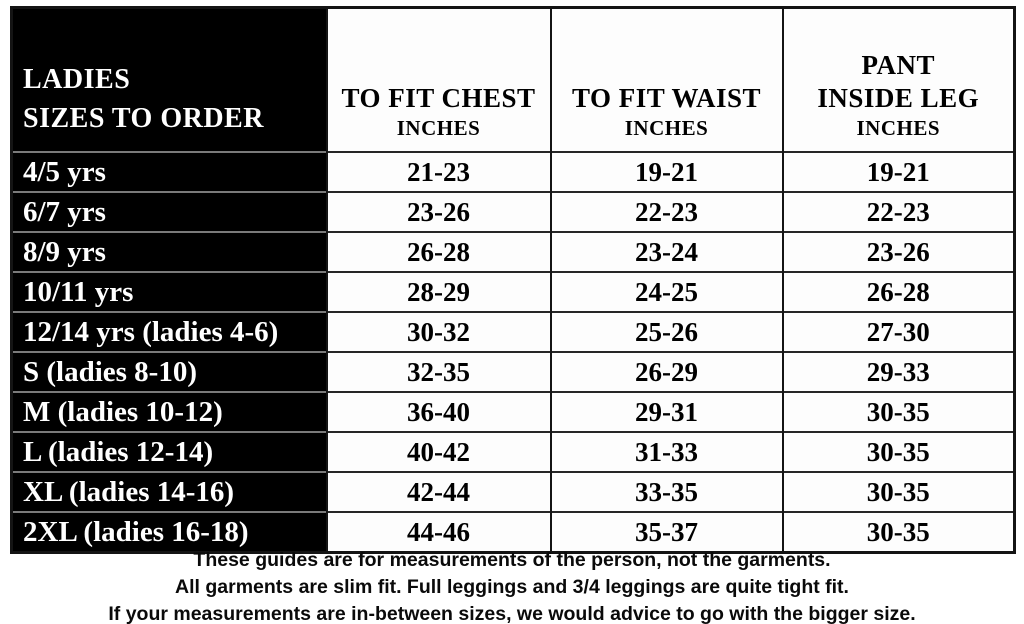 The image size is (1024, 624). What do you see at coordinates (438, 371) in the screenshot?
I see `chest-value-cell: 32-35` at bounding box center [438, 371].